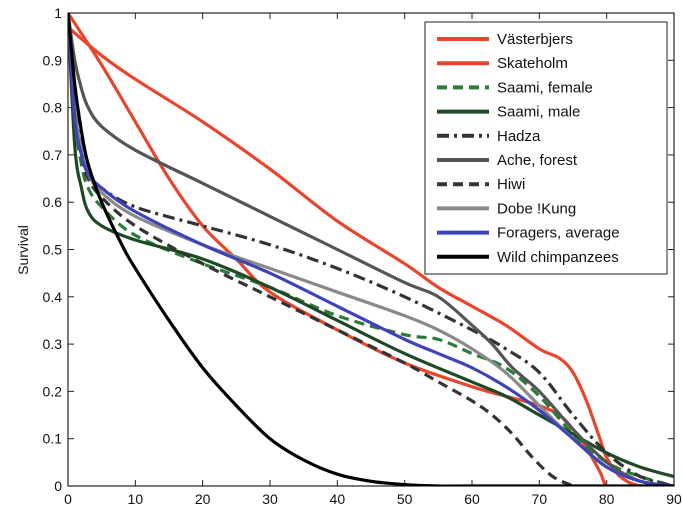 This screenshot has height=513, width=682. I want to click on legend-label-saami-male: Saami, male, so click(538, 112).